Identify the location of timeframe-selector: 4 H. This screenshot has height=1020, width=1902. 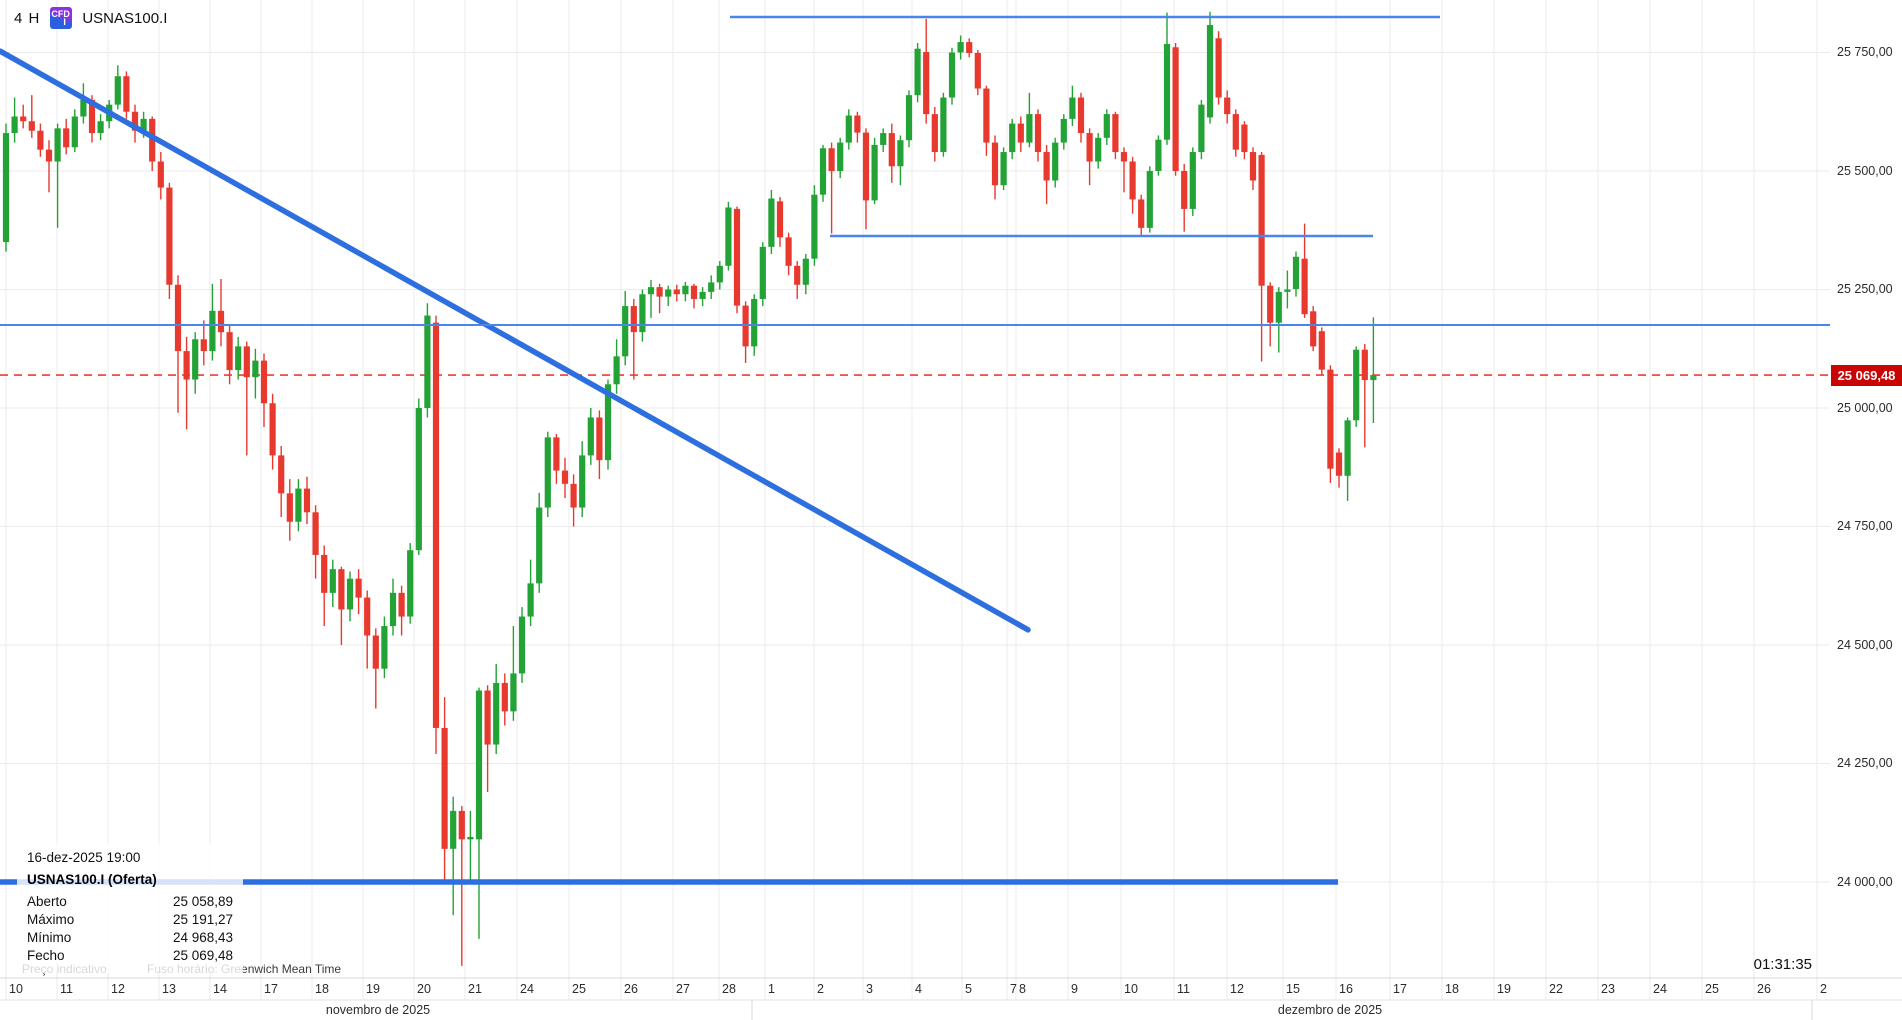
(27, 18).